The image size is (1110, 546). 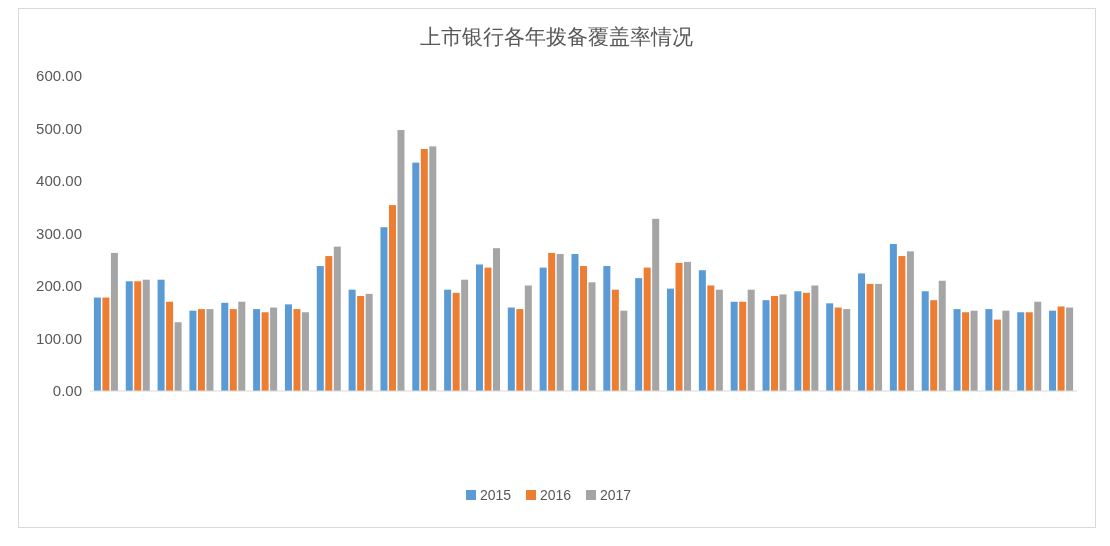 I want to click on y-tick-label: 100.00, so click(x=59, y=338).